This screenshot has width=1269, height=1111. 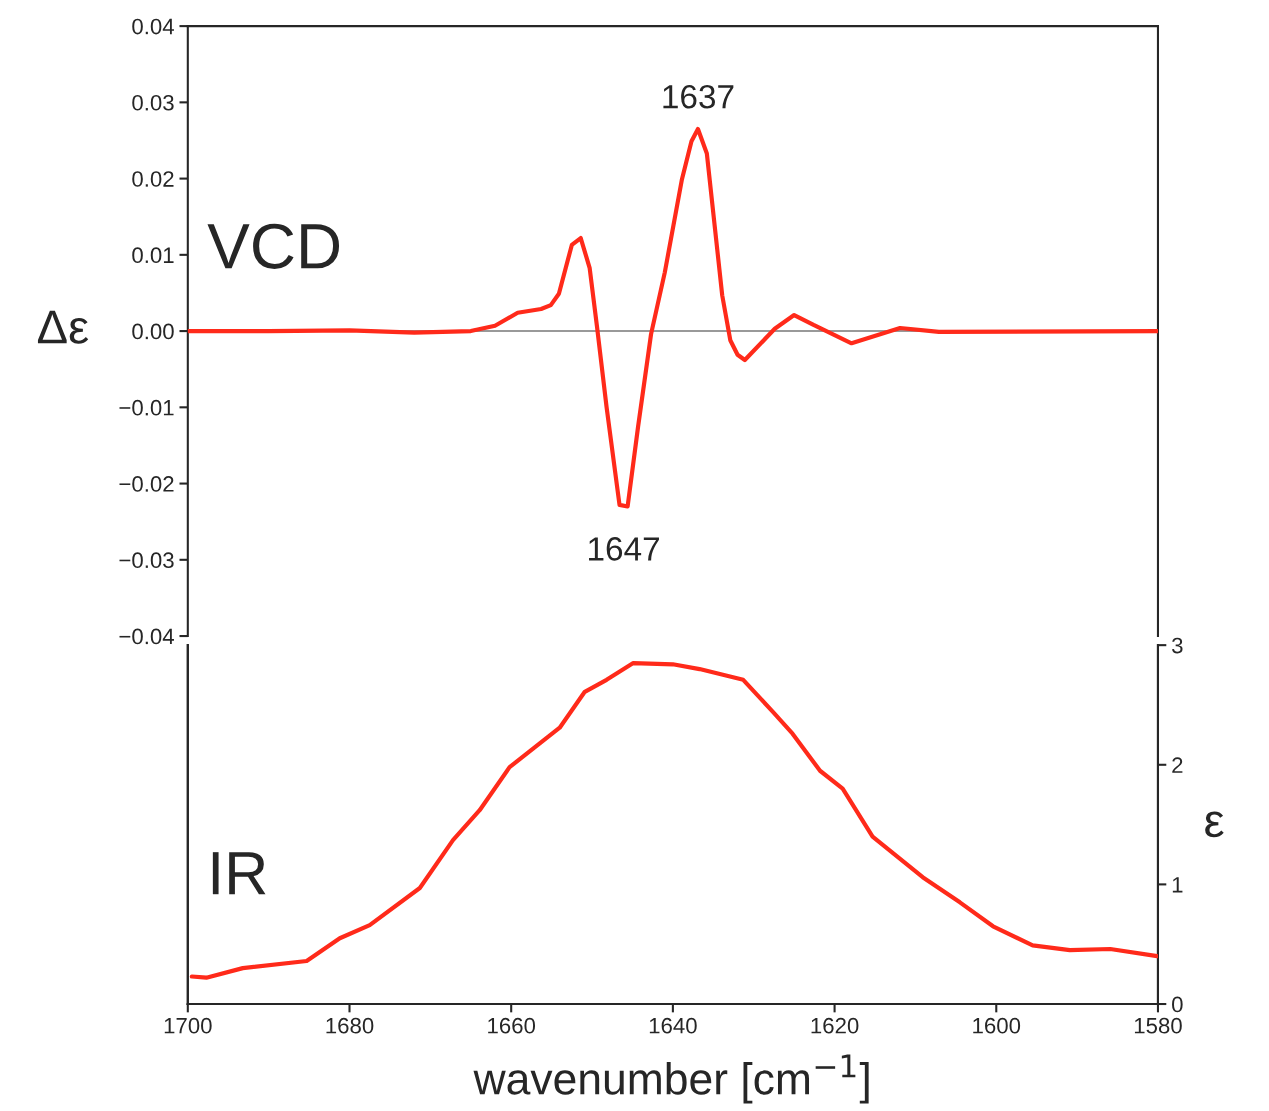 I want to click on y-tick-label: −0.04, so click(x=146, y=636).